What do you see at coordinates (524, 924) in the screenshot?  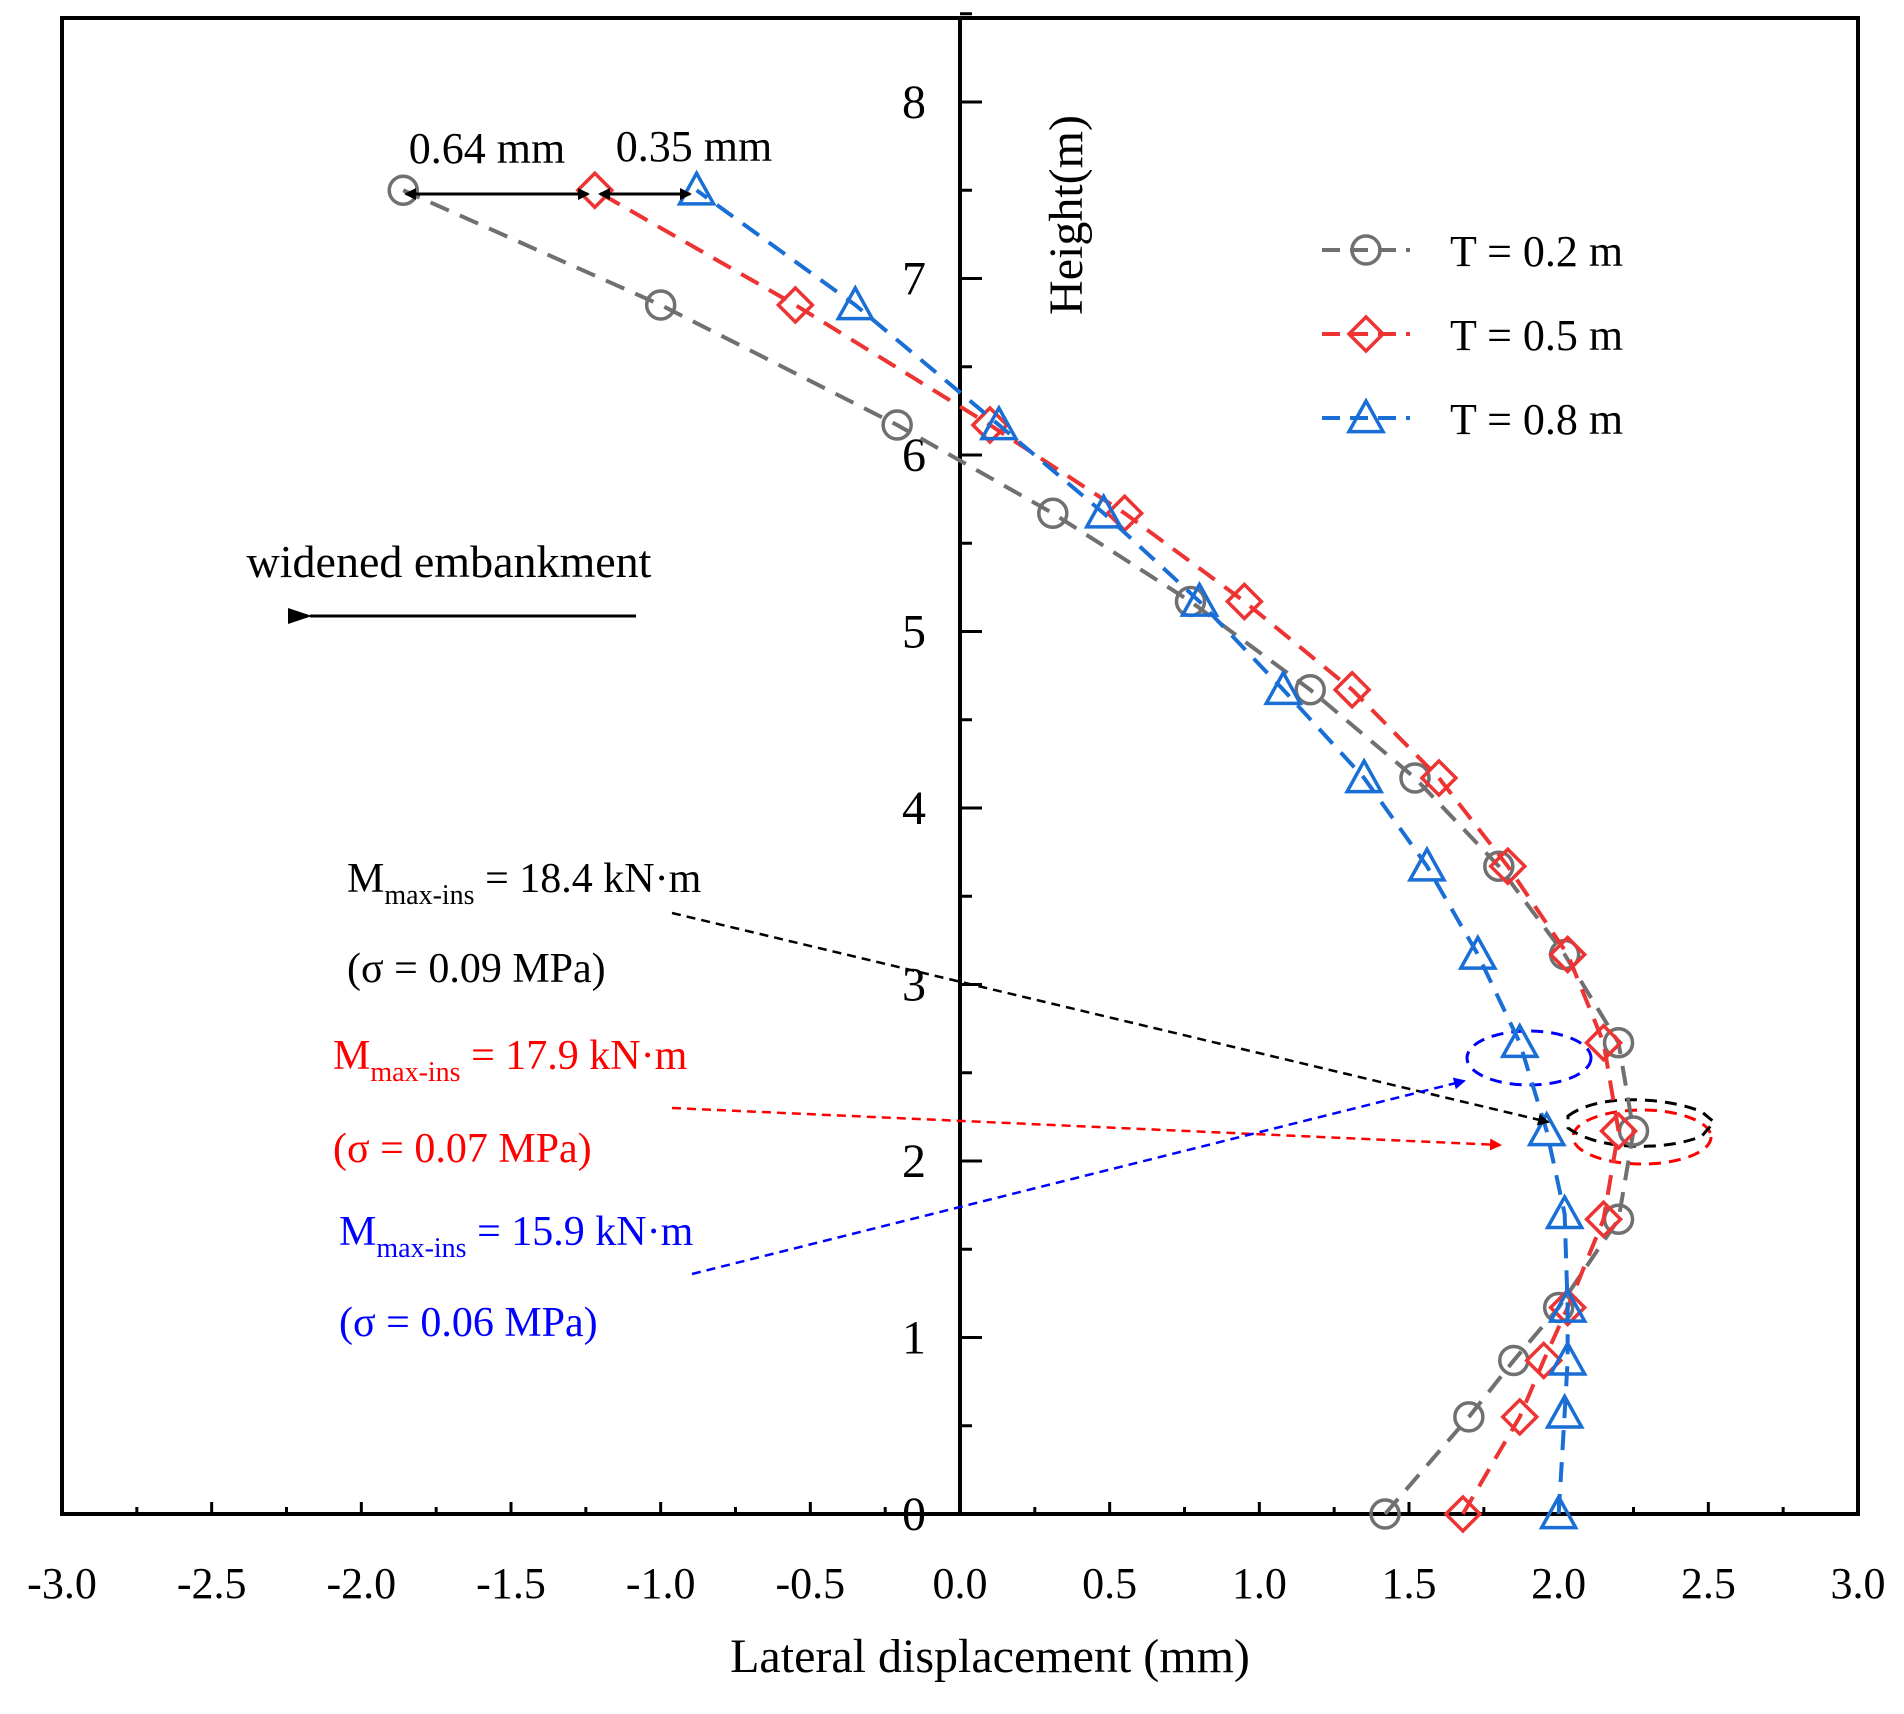 I see `moment-annotation-black: Mmax-ins = 18.4 kN·m (σ = 0.09 MPa)` at bounding box center [524, 924].